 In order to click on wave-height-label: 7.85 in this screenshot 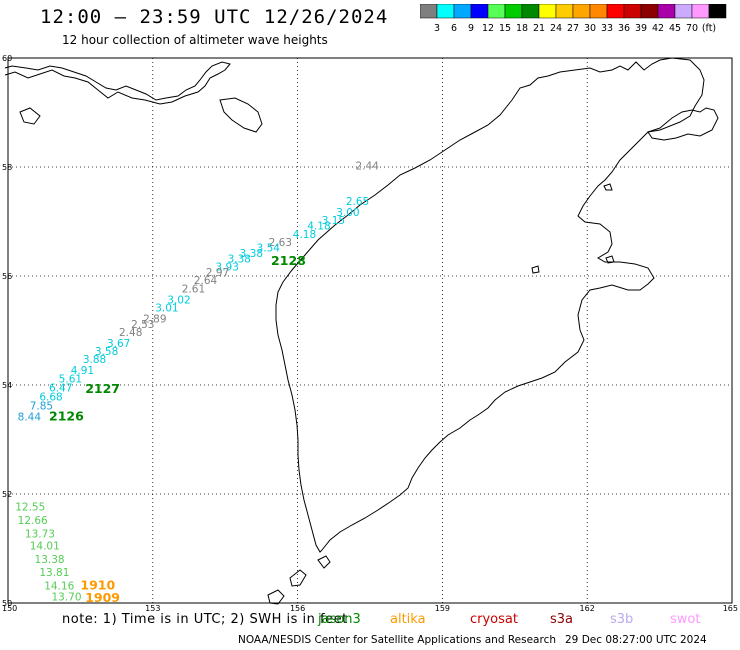, I will do `click(41, 407)`.